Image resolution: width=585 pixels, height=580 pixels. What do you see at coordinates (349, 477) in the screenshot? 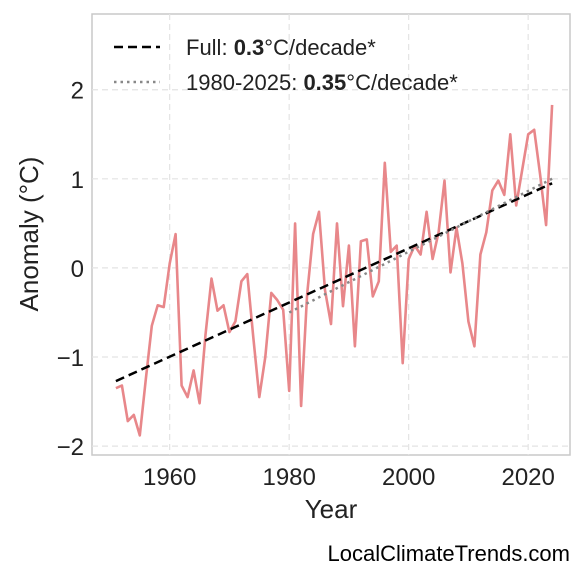
I see `x-tick-labels: 1960 1980 2000 2020` at bounding box center [349, 477].